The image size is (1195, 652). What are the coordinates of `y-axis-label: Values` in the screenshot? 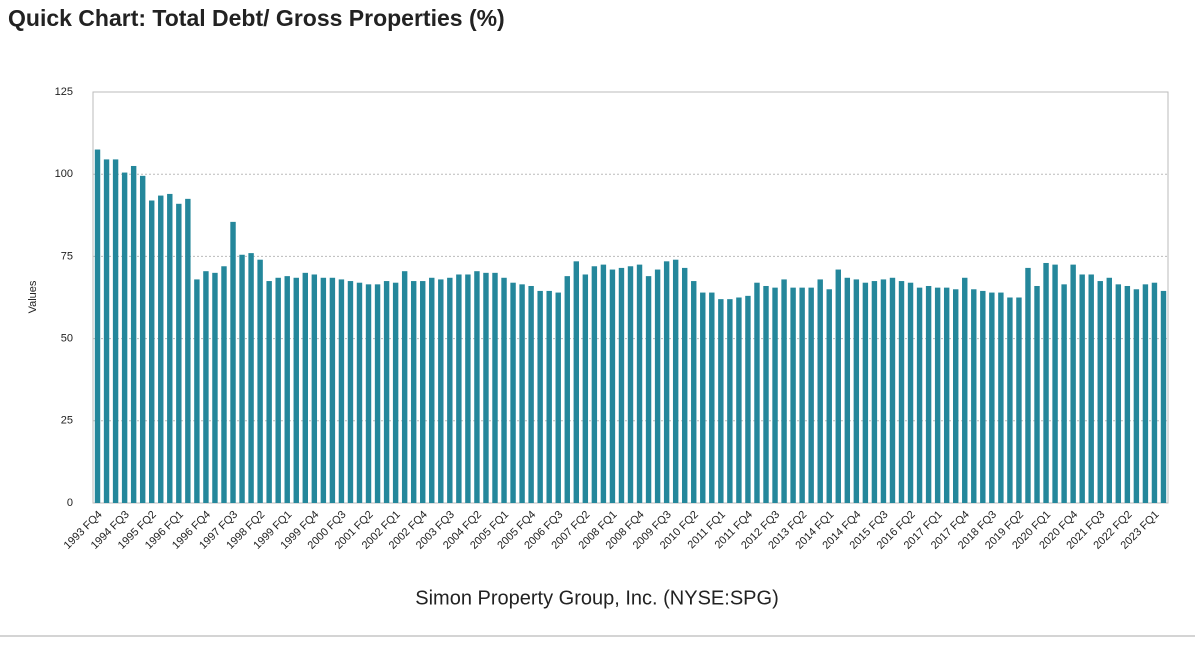 It's located at (33, 296).